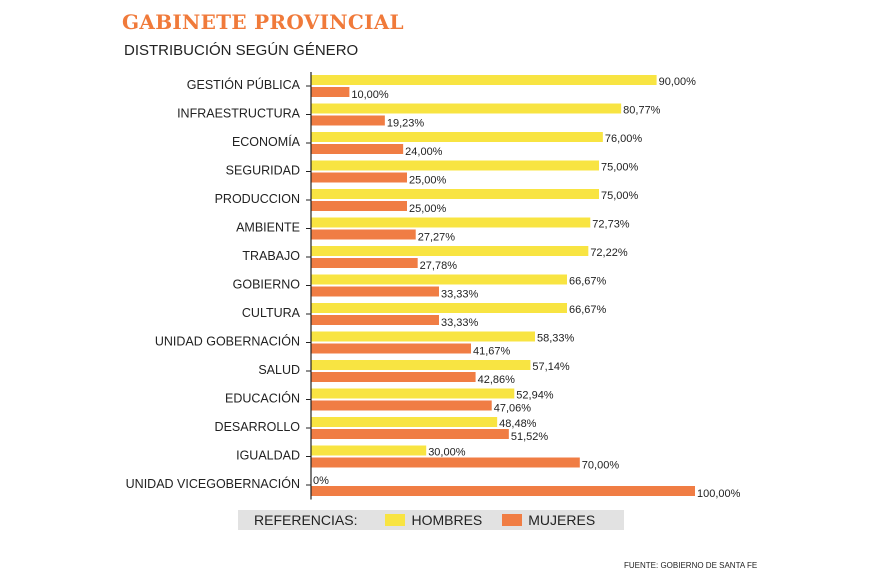  Describe the element at coordinates (518, 424) in the screenshot. I see `data-label-hombres: 48,48%` at that location.